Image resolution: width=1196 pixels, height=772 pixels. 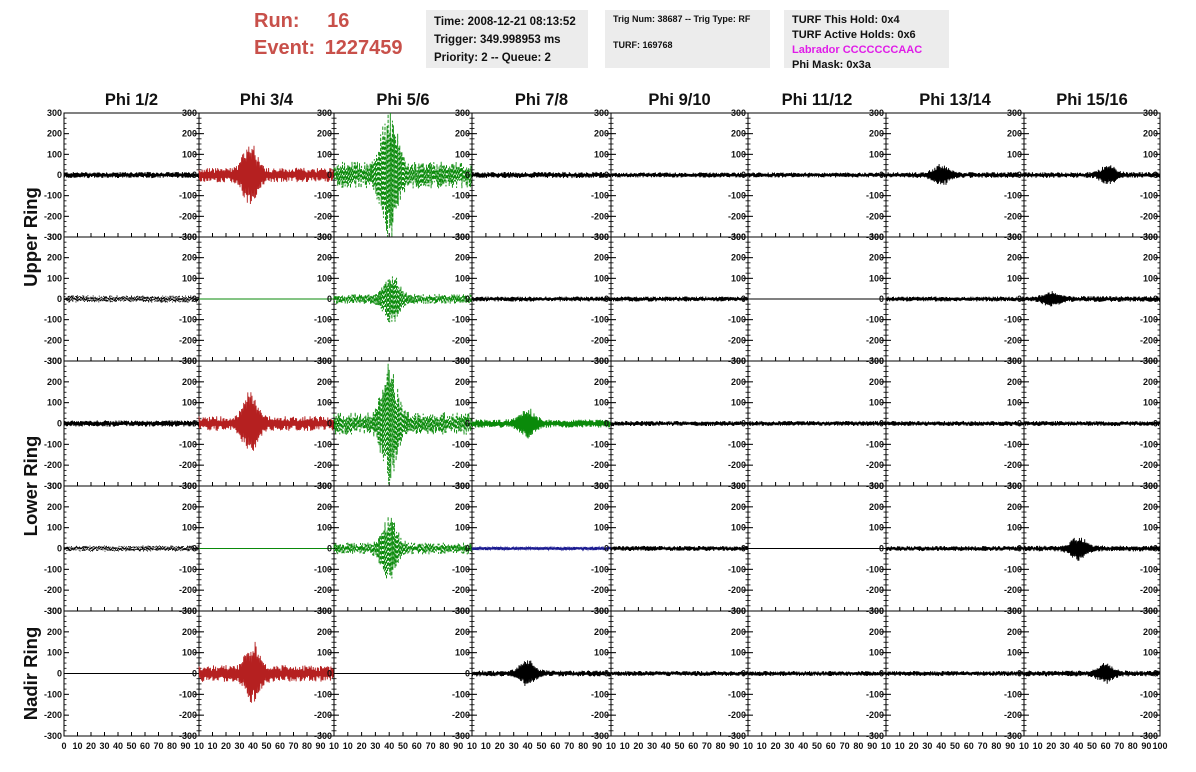 I want to click on x-tick-label: 80, so click(x=1133, y=746).